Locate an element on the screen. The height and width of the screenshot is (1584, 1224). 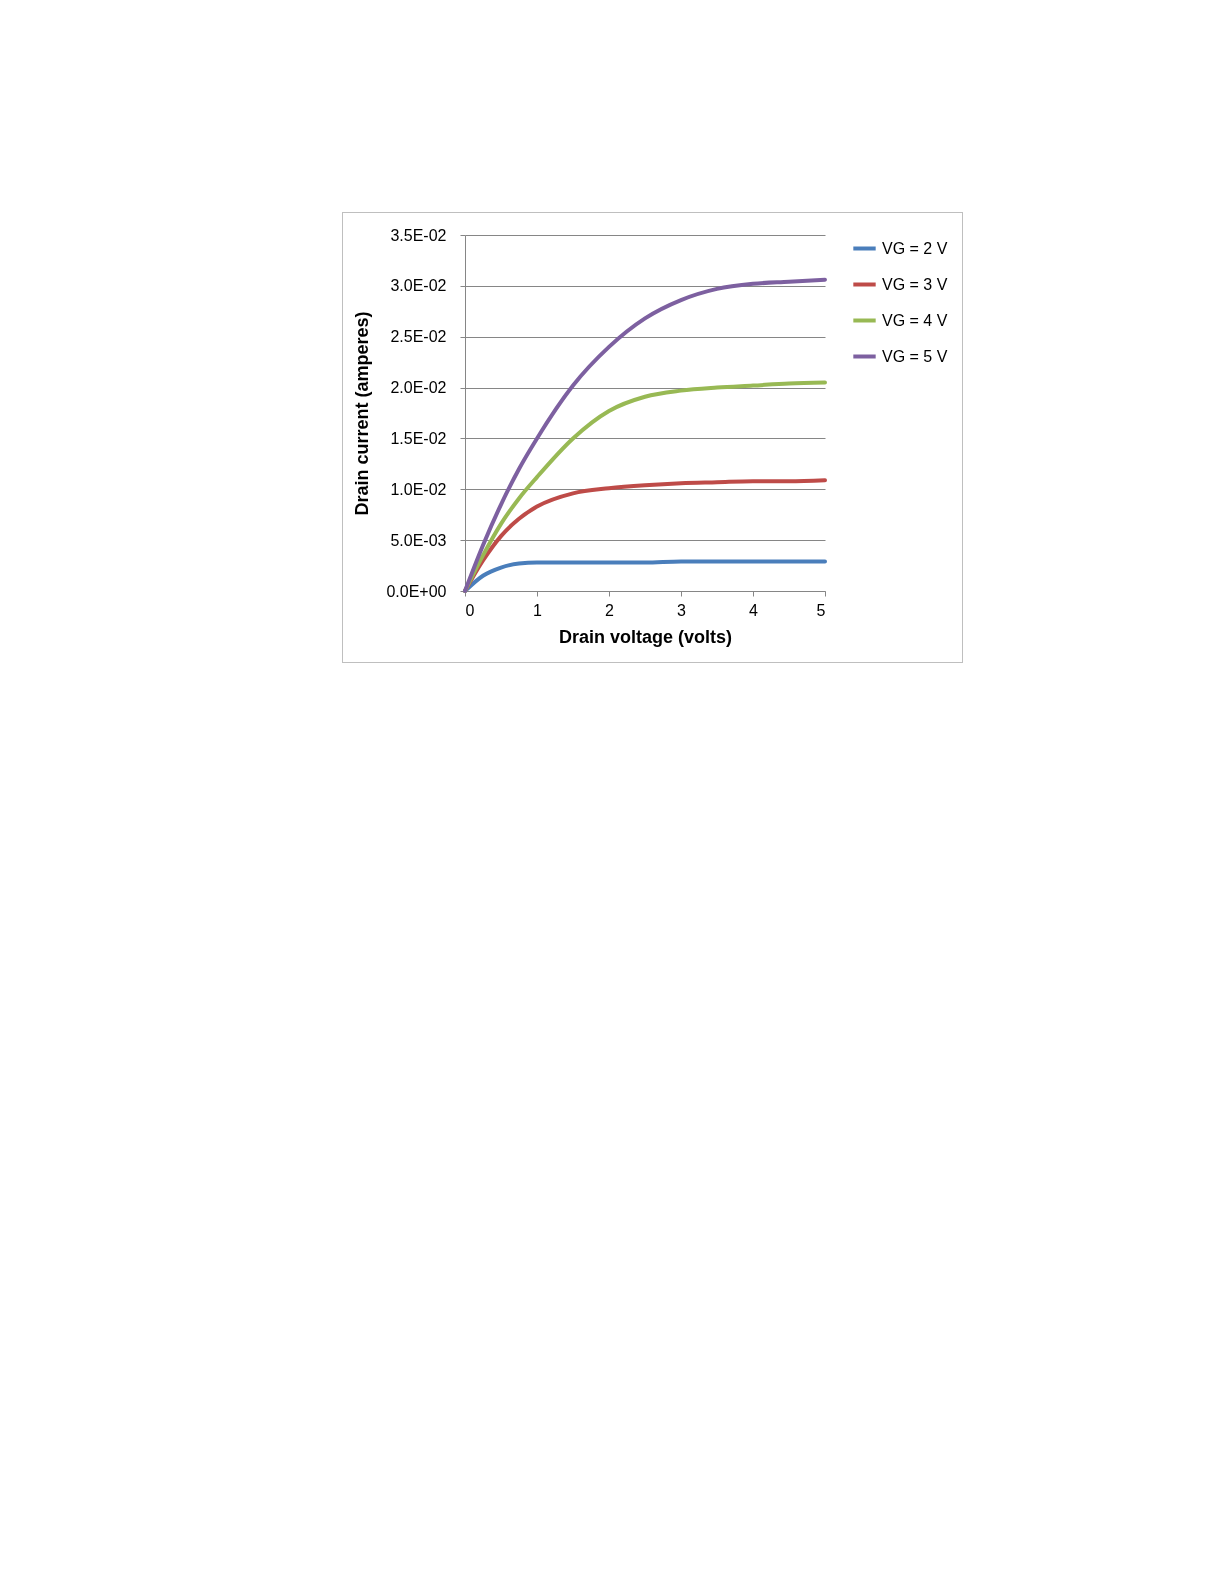
y-tick-label: 2.5E-02 is located at coordinates (418, 337).